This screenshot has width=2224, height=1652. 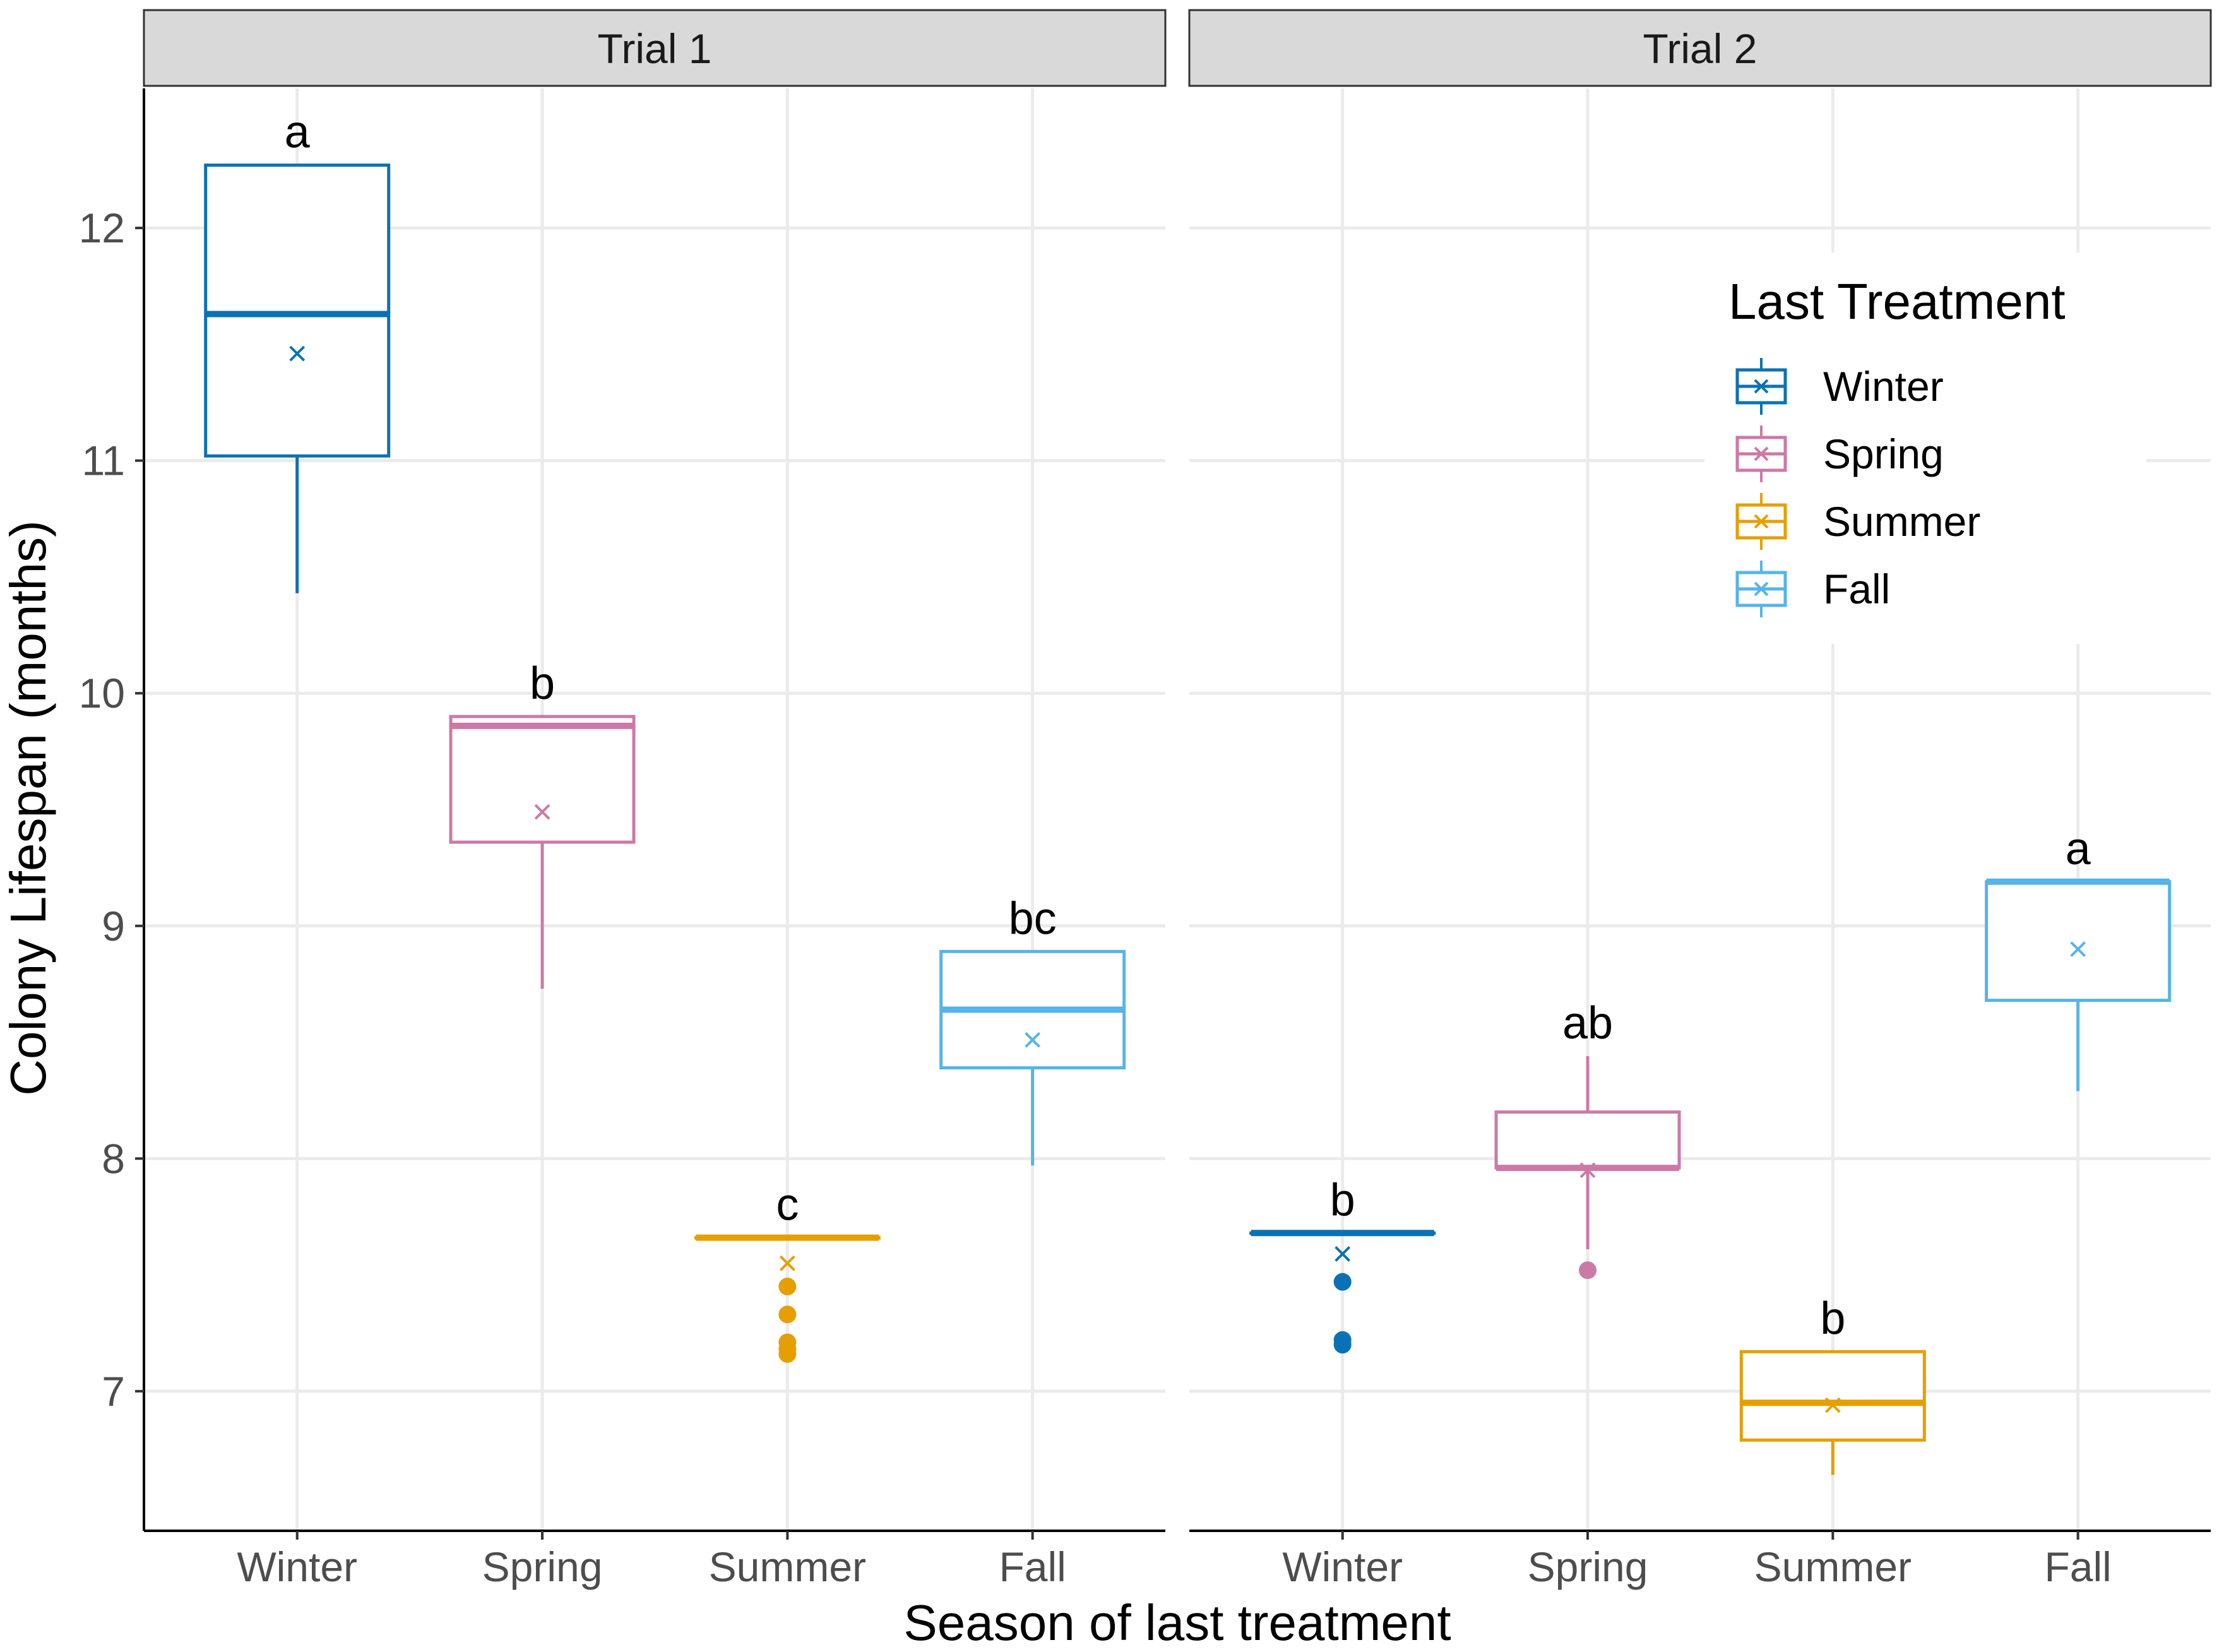 What do you see at coordinates (1032, 1566) in the screenshot?
I see `x-tick-label-trial-1-fall: Fall` at bounding box center [1032, 1566].